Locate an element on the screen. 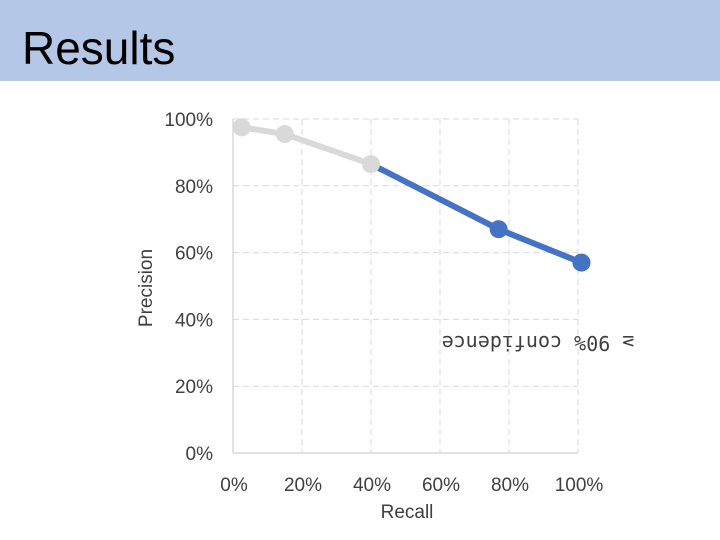 The image size is (720, 540). y-tick-label: 100% is located at coordinates (188, 120).